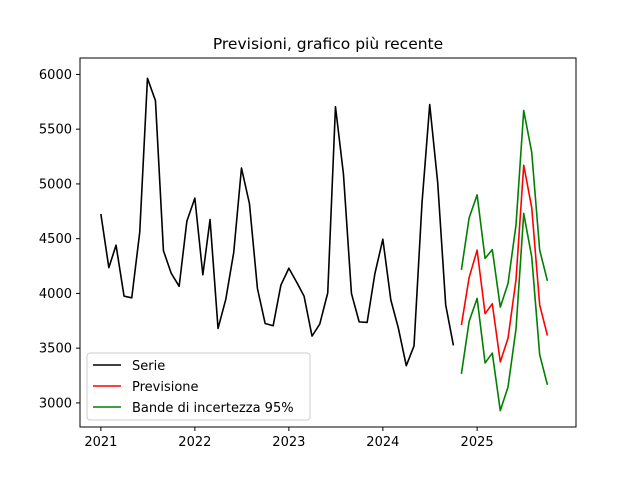 This screenshot has width=640, height=480. I want to click on x-tick-label: 2022, so click(194, 442).